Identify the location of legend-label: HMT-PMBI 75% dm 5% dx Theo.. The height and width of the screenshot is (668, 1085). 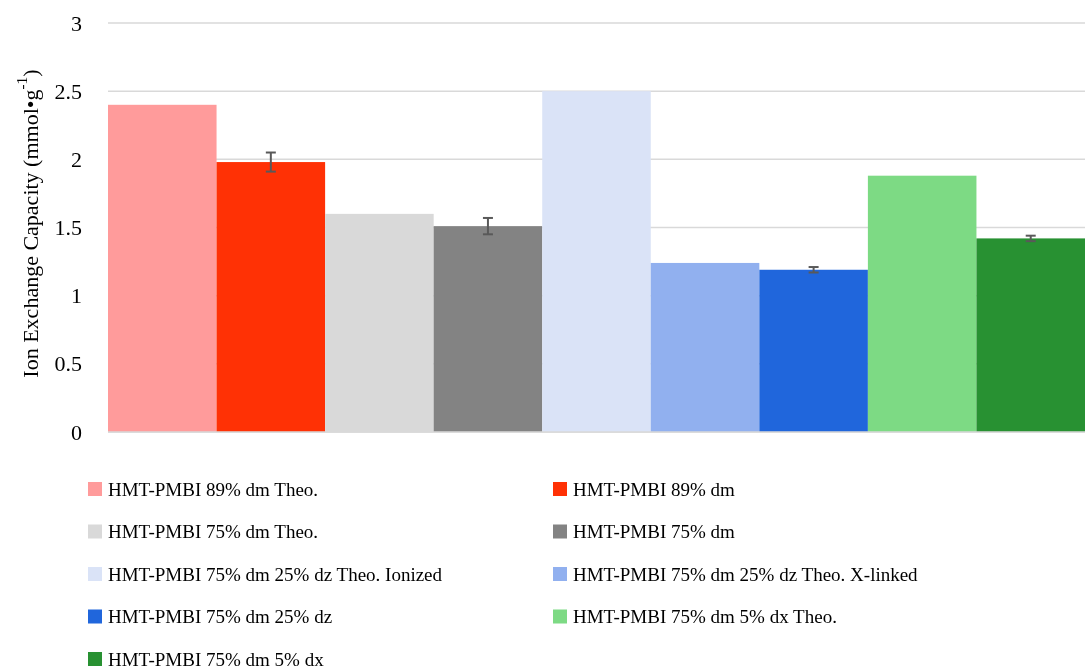
(705, 616).